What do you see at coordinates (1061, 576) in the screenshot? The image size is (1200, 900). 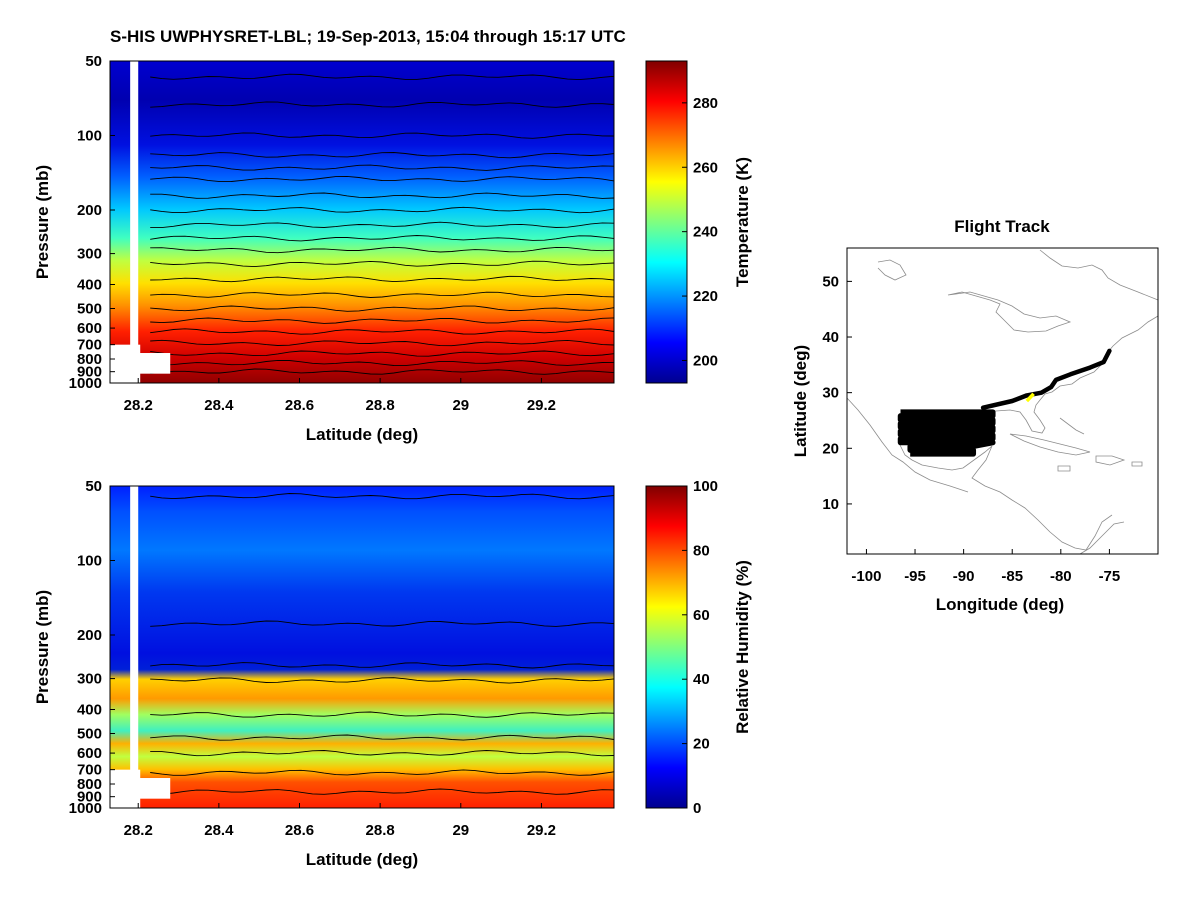 I see `flight-track-x-tick-label: -80` at bounding box center [1061, 576].